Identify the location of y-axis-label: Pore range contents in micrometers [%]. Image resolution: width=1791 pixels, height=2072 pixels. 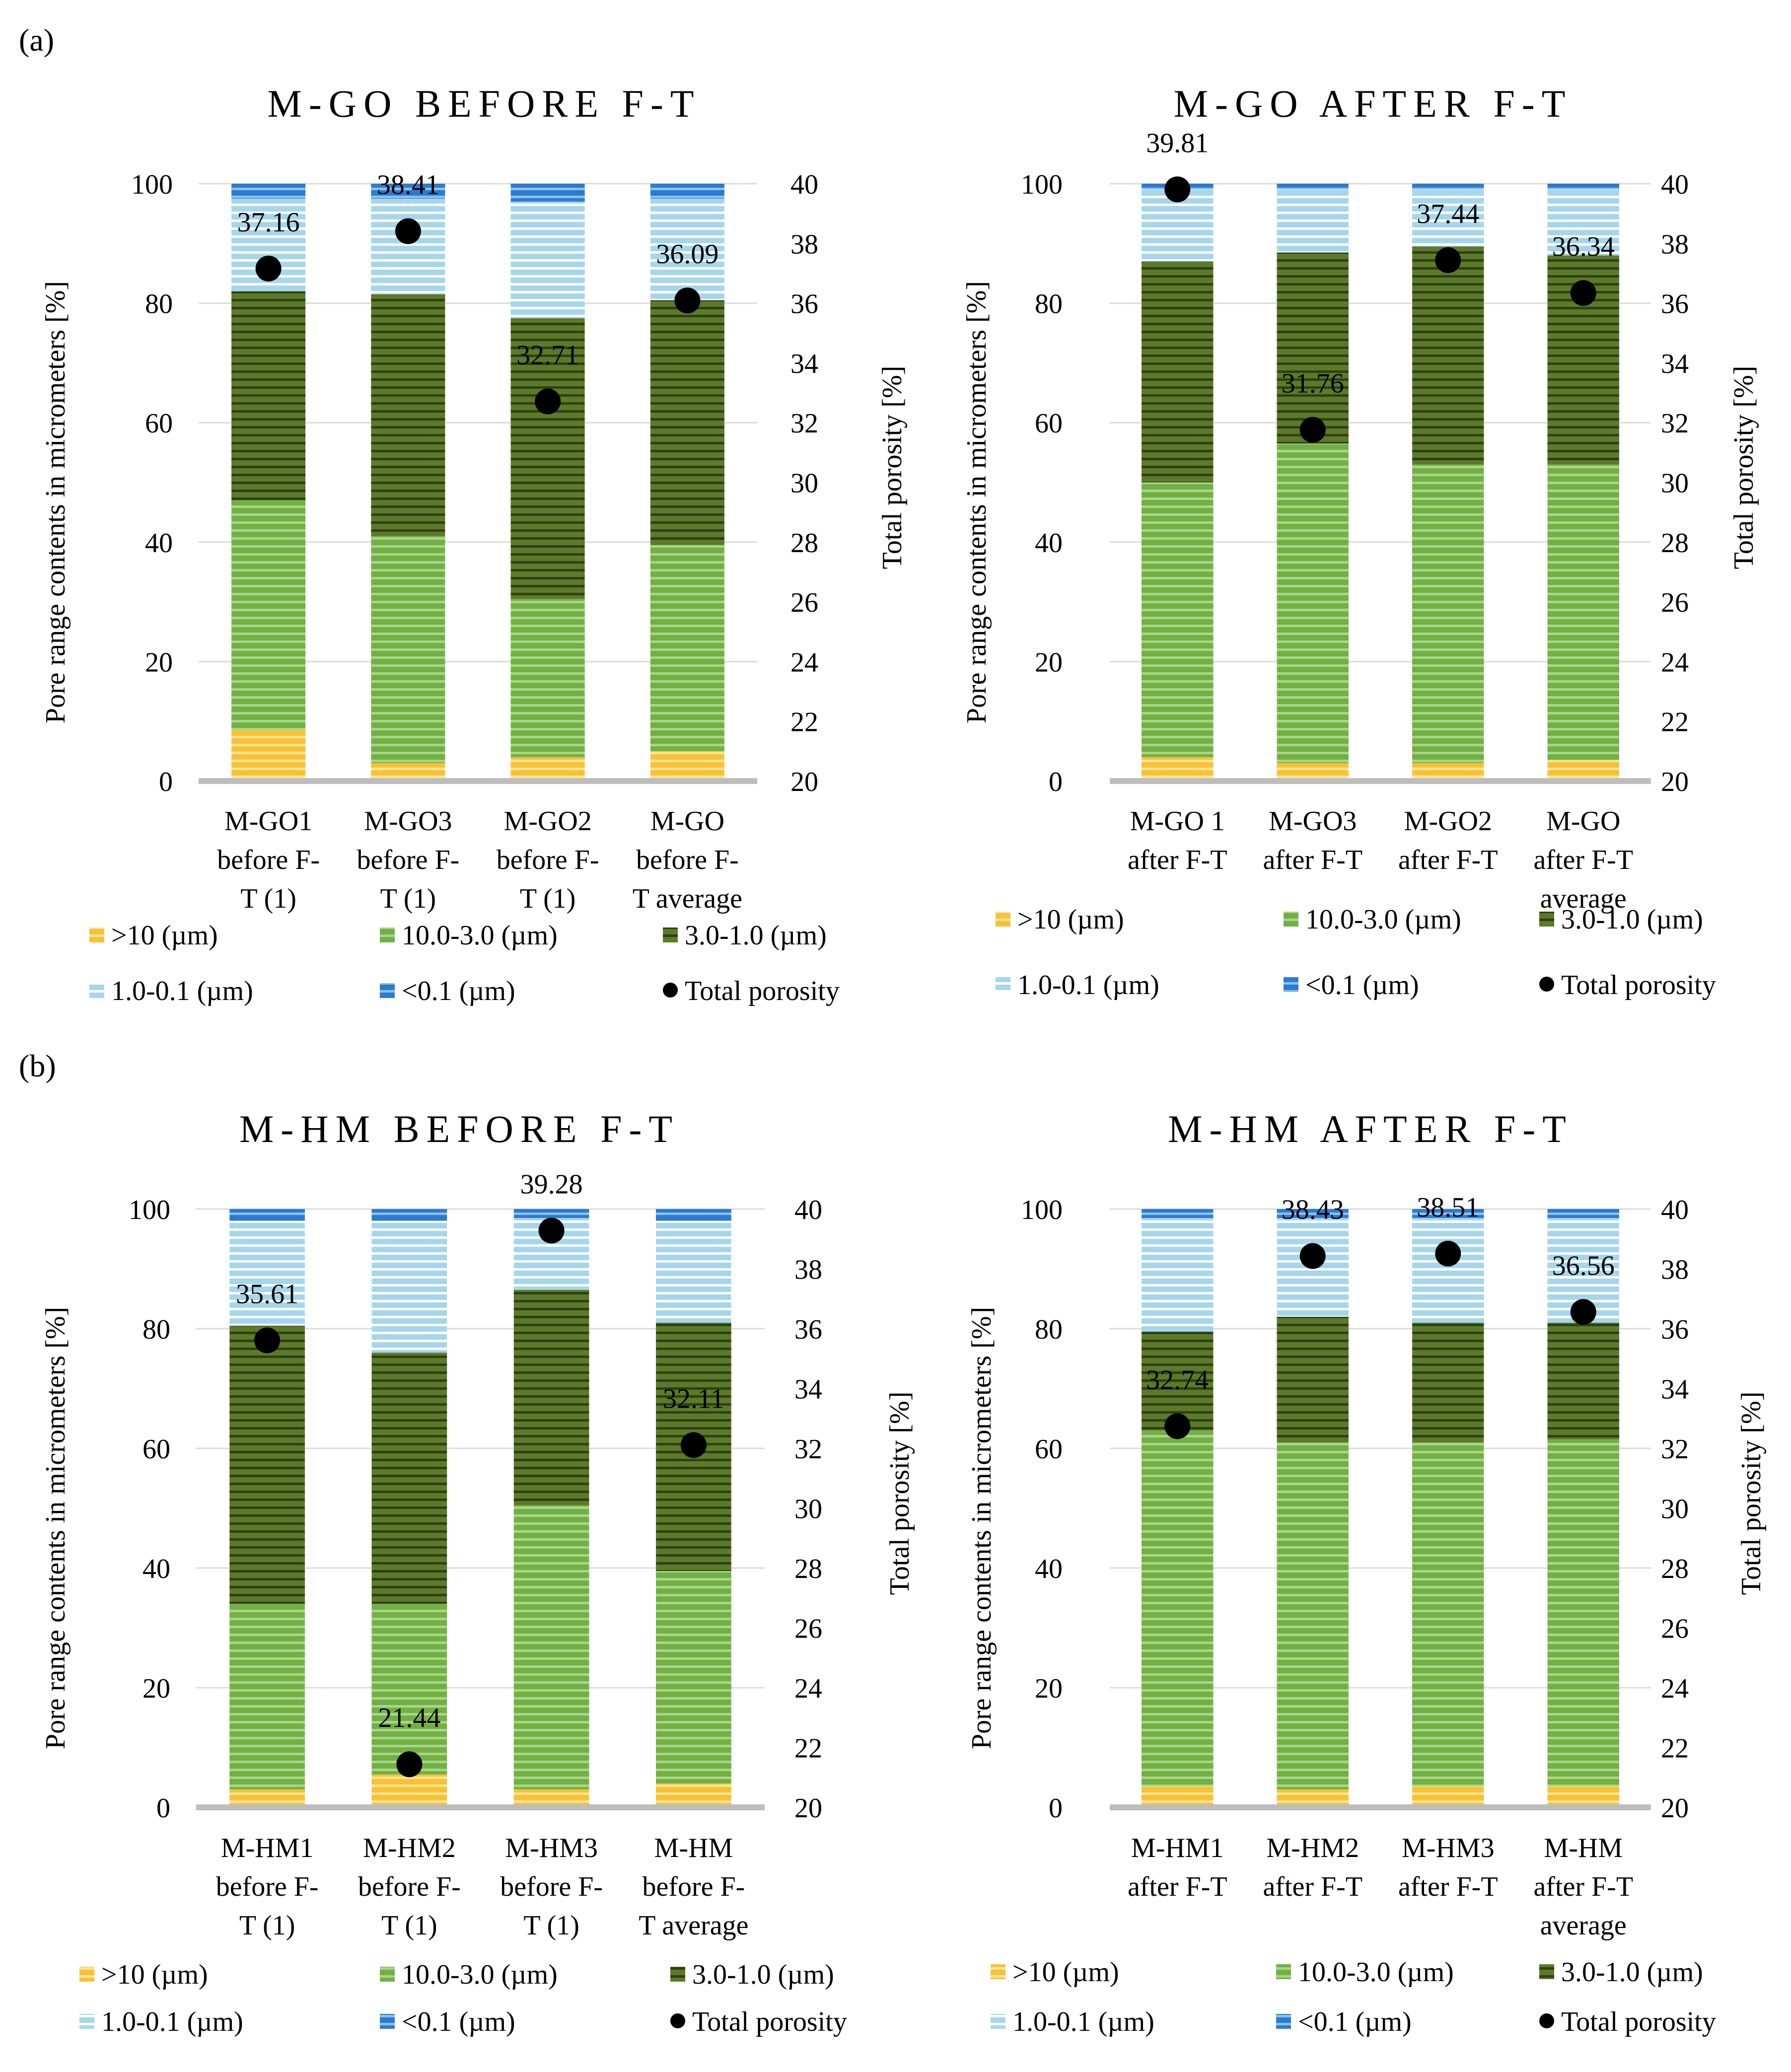
(56, 502).